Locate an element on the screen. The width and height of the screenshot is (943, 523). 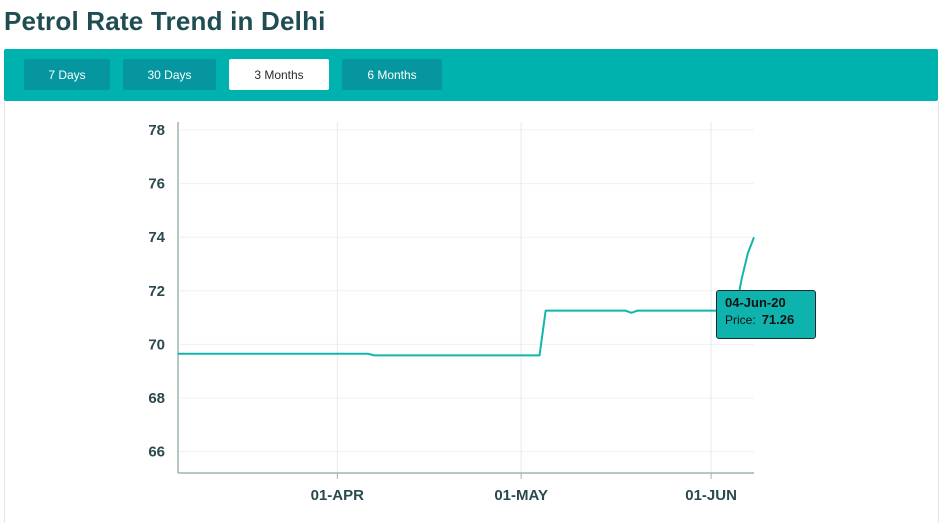
x-tick-label-2: 01-JUN is located at coordinates (711, 495).